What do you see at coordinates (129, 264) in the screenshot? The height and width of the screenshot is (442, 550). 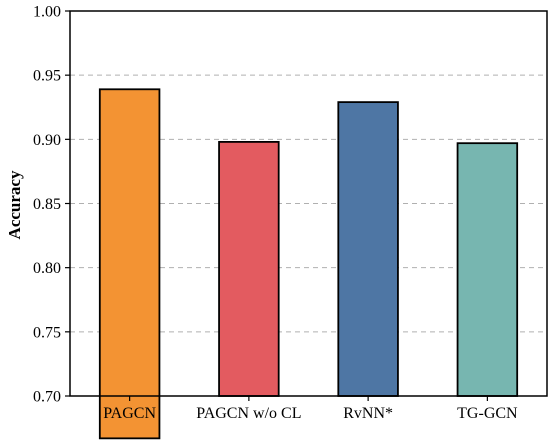 I see `bar-pagcn` at bounding box center [129, 264].